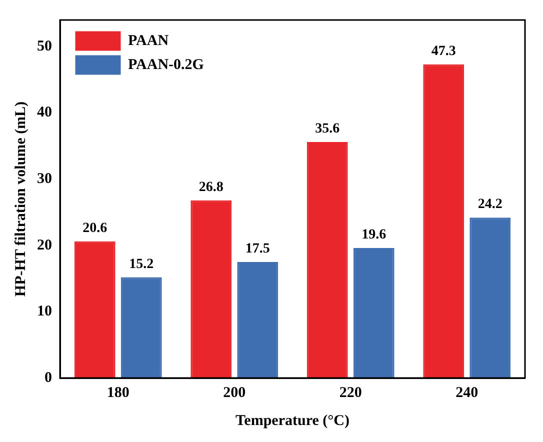 The height and width of the screenshot is (442, 543). Describe the element at coordinates (95, 228) in the screenshot. I see `data-label: 20.6` at that location.